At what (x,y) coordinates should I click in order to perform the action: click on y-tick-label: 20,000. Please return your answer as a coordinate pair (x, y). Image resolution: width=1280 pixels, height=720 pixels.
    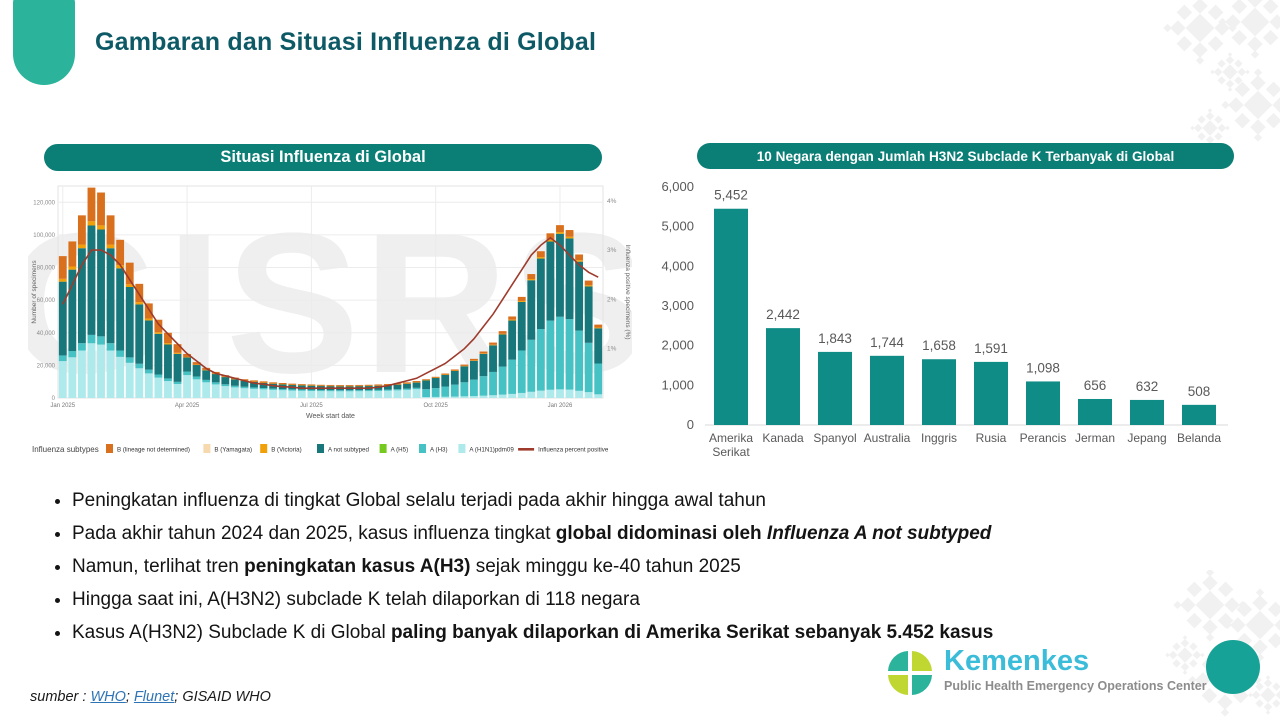
    Looking at the image, I should click on (46, 366).